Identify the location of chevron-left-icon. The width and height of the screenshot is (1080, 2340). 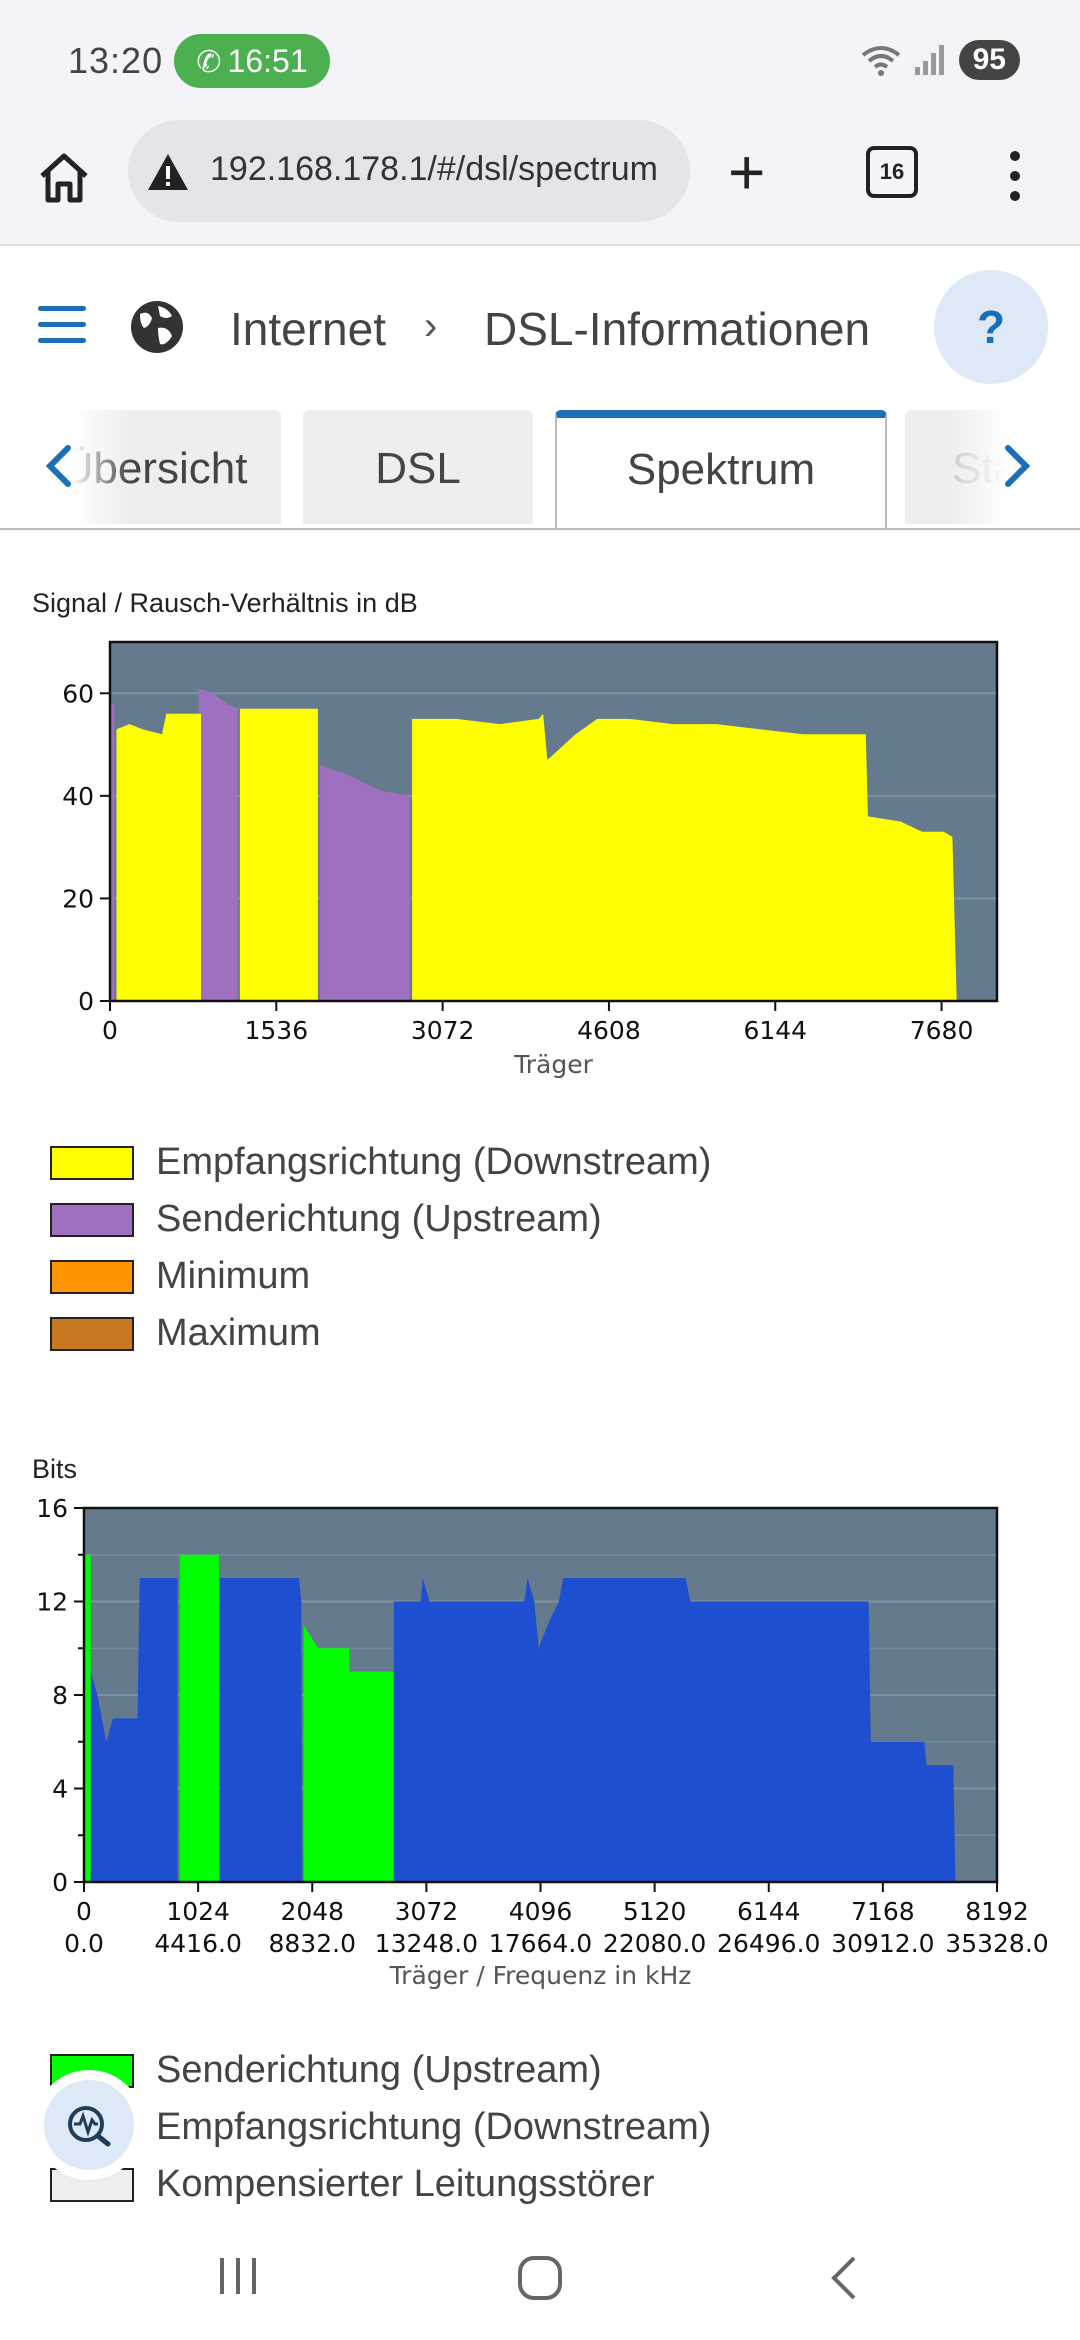
(60, 466).